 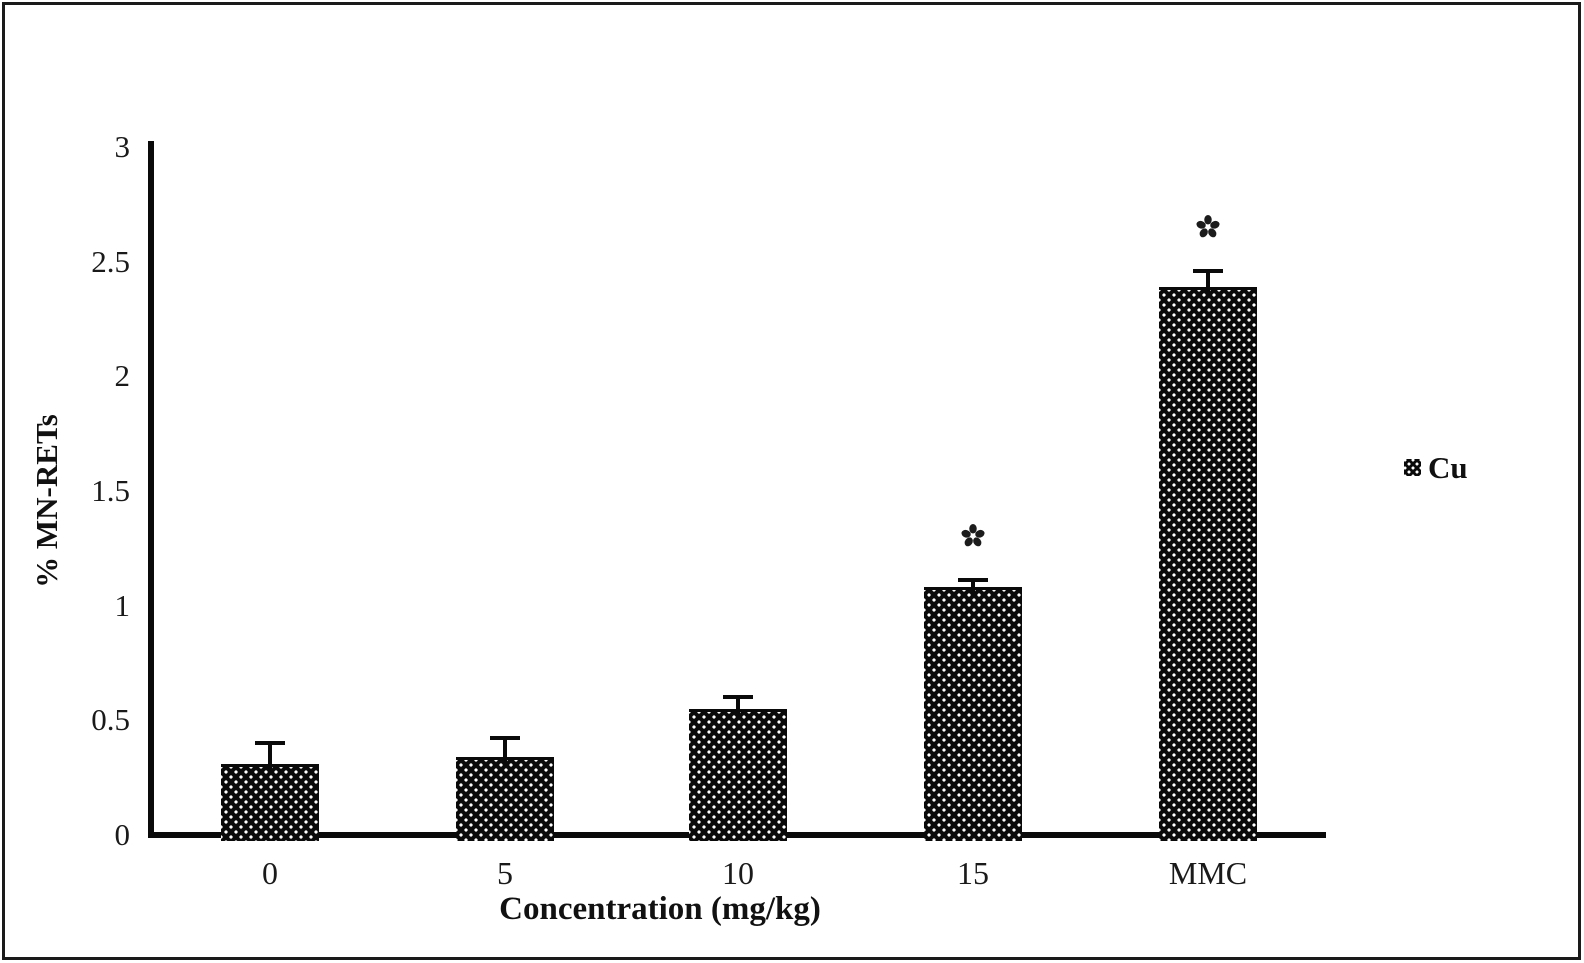 I want to click on y-tick-label: 1, so click(x=122, y=605).